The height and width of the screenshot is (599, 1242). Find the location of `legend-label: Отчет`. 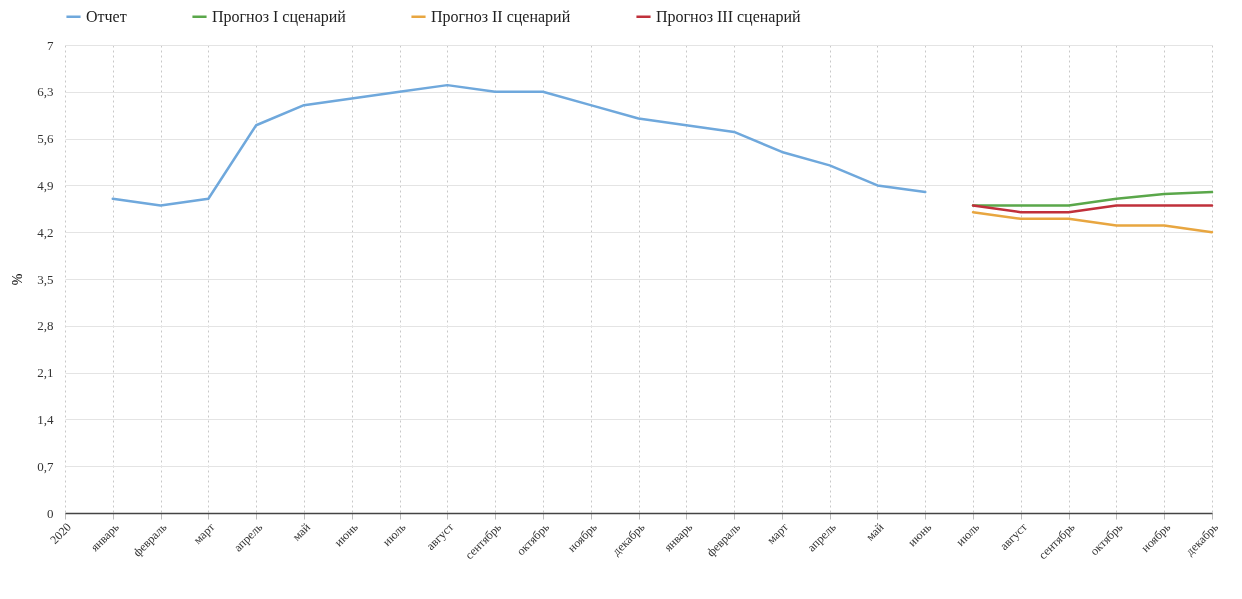

legend-label: Отчет is located at coordinates (106, 16).